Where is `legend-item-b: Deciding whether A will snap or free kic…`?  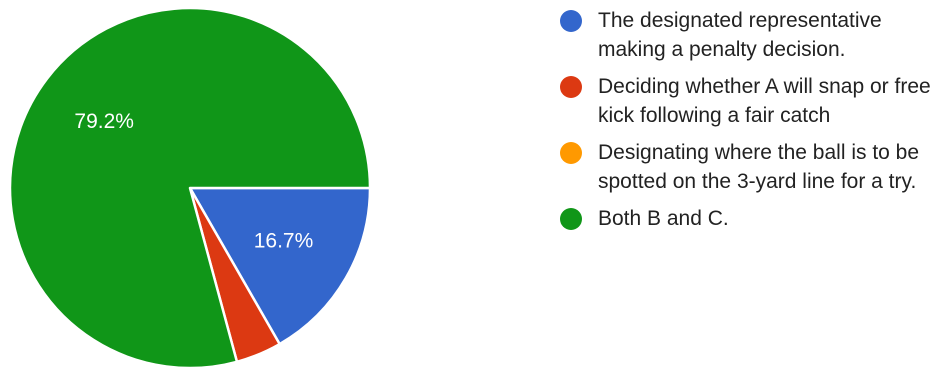 legend-item-b: Deciding whether A will snap or free kic… is located at coordinates (750, 101).